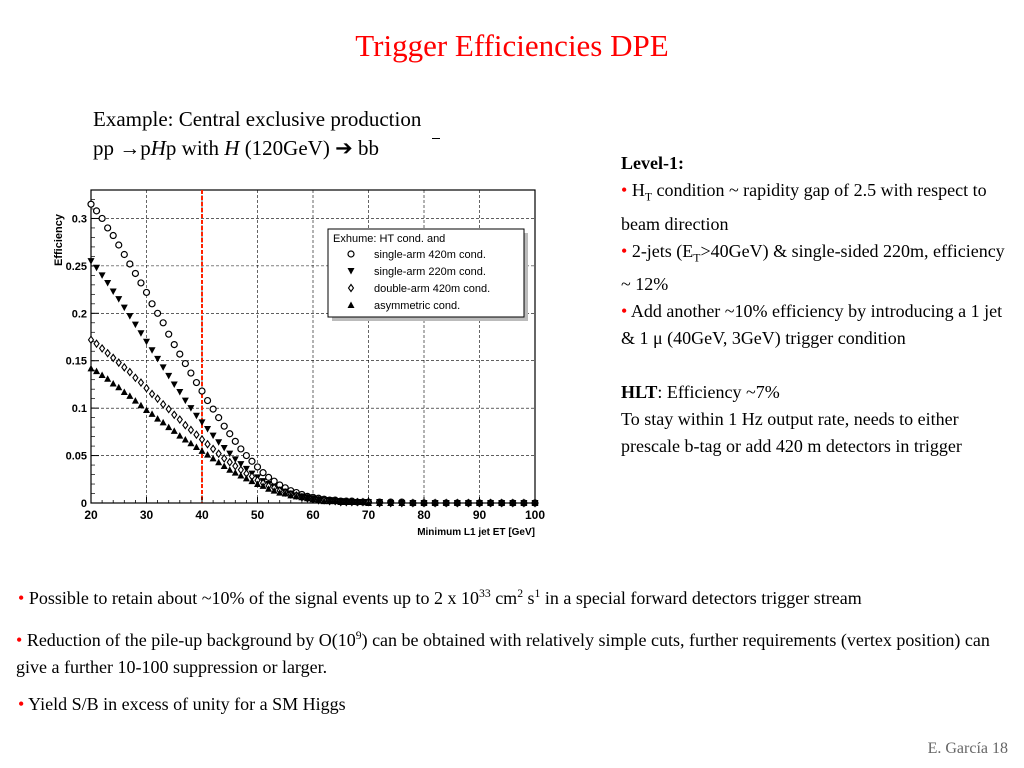 The height and width of the screenshot is (768, 1024). I want to click on example-pp: pp, so click(106, 148).